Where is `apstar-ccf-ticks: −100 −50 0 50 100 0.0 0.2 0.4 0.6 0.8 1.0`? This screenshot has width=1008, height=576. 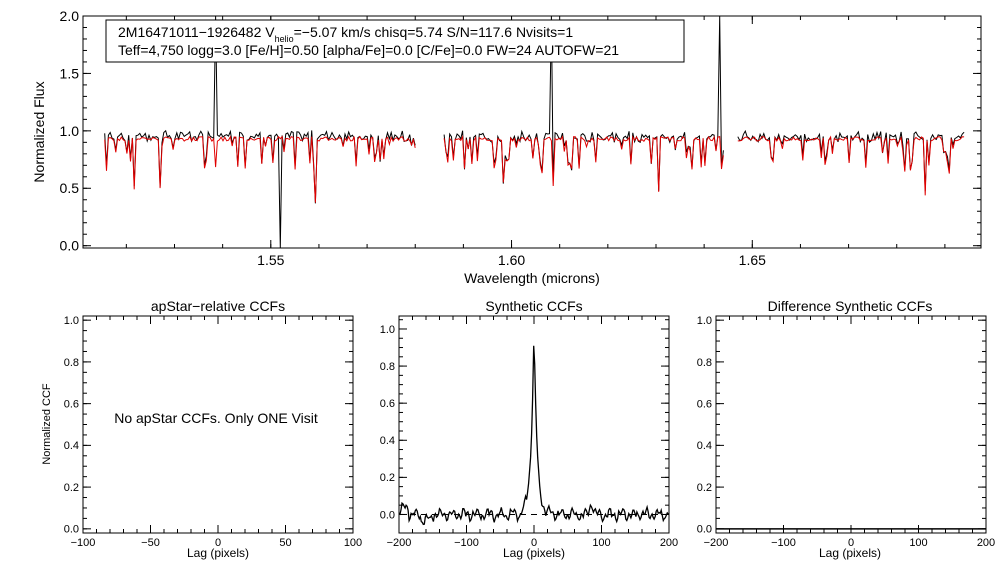 apstar-ccf-ticks: −100 −50 0 50 100 0.0 0.2 0.4 0.6 0.8 1.0 is located at coordinates (213, 432).